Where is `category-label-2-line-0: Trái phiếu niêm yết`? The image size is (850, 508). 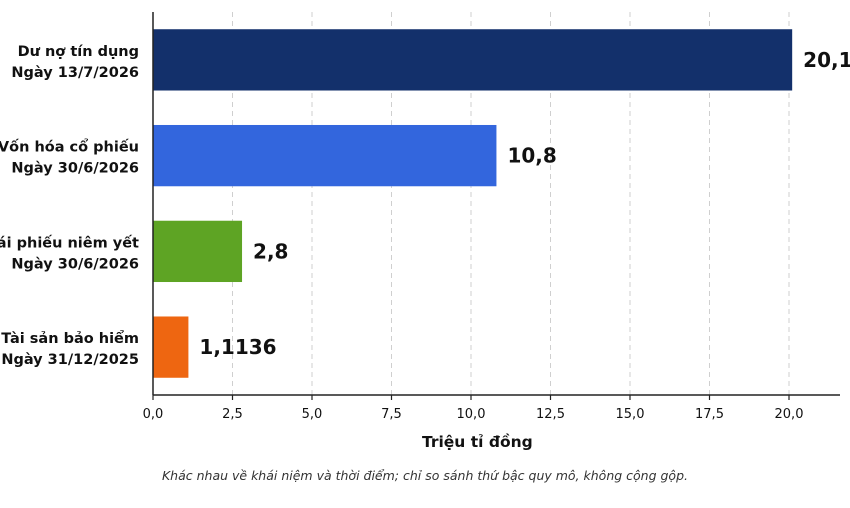 category-label-2-line-0: Trái phiếu niêm yết is located at coordinates (69, 242).